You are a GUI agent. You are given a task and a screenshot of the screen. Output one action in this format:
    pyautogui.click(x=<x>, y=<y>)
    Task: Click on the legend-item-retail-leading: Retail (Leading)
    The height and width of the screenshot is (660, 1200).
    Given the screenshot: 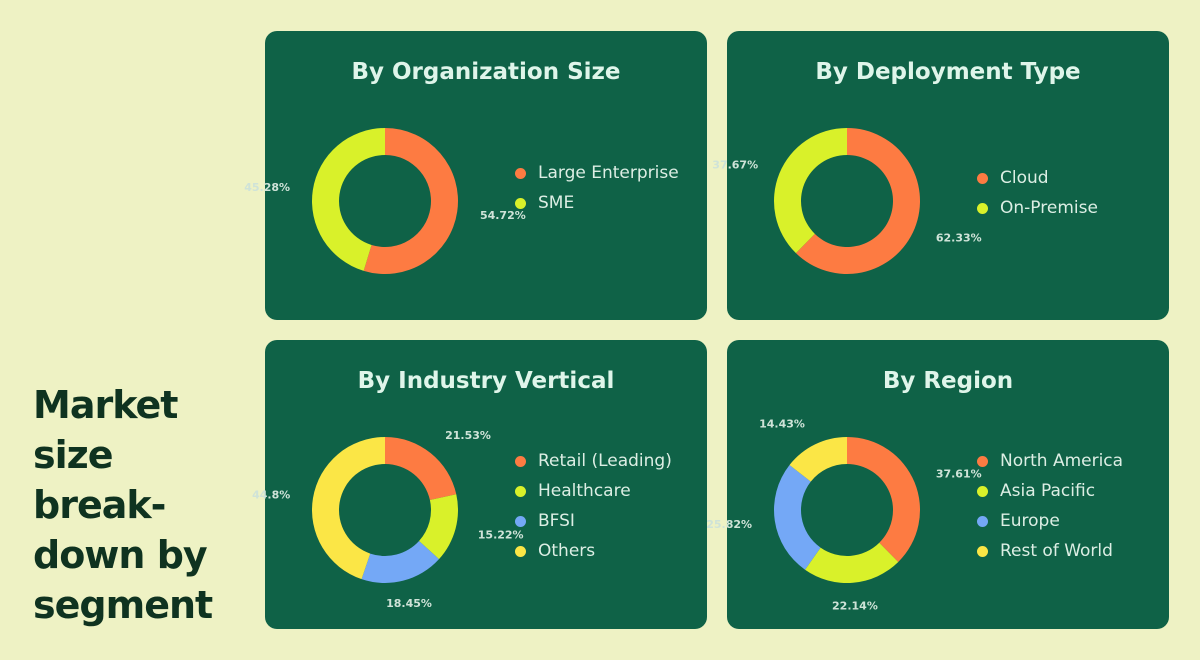 What is the action you would take?
    pyautogui.click(x=593, y=461)
    